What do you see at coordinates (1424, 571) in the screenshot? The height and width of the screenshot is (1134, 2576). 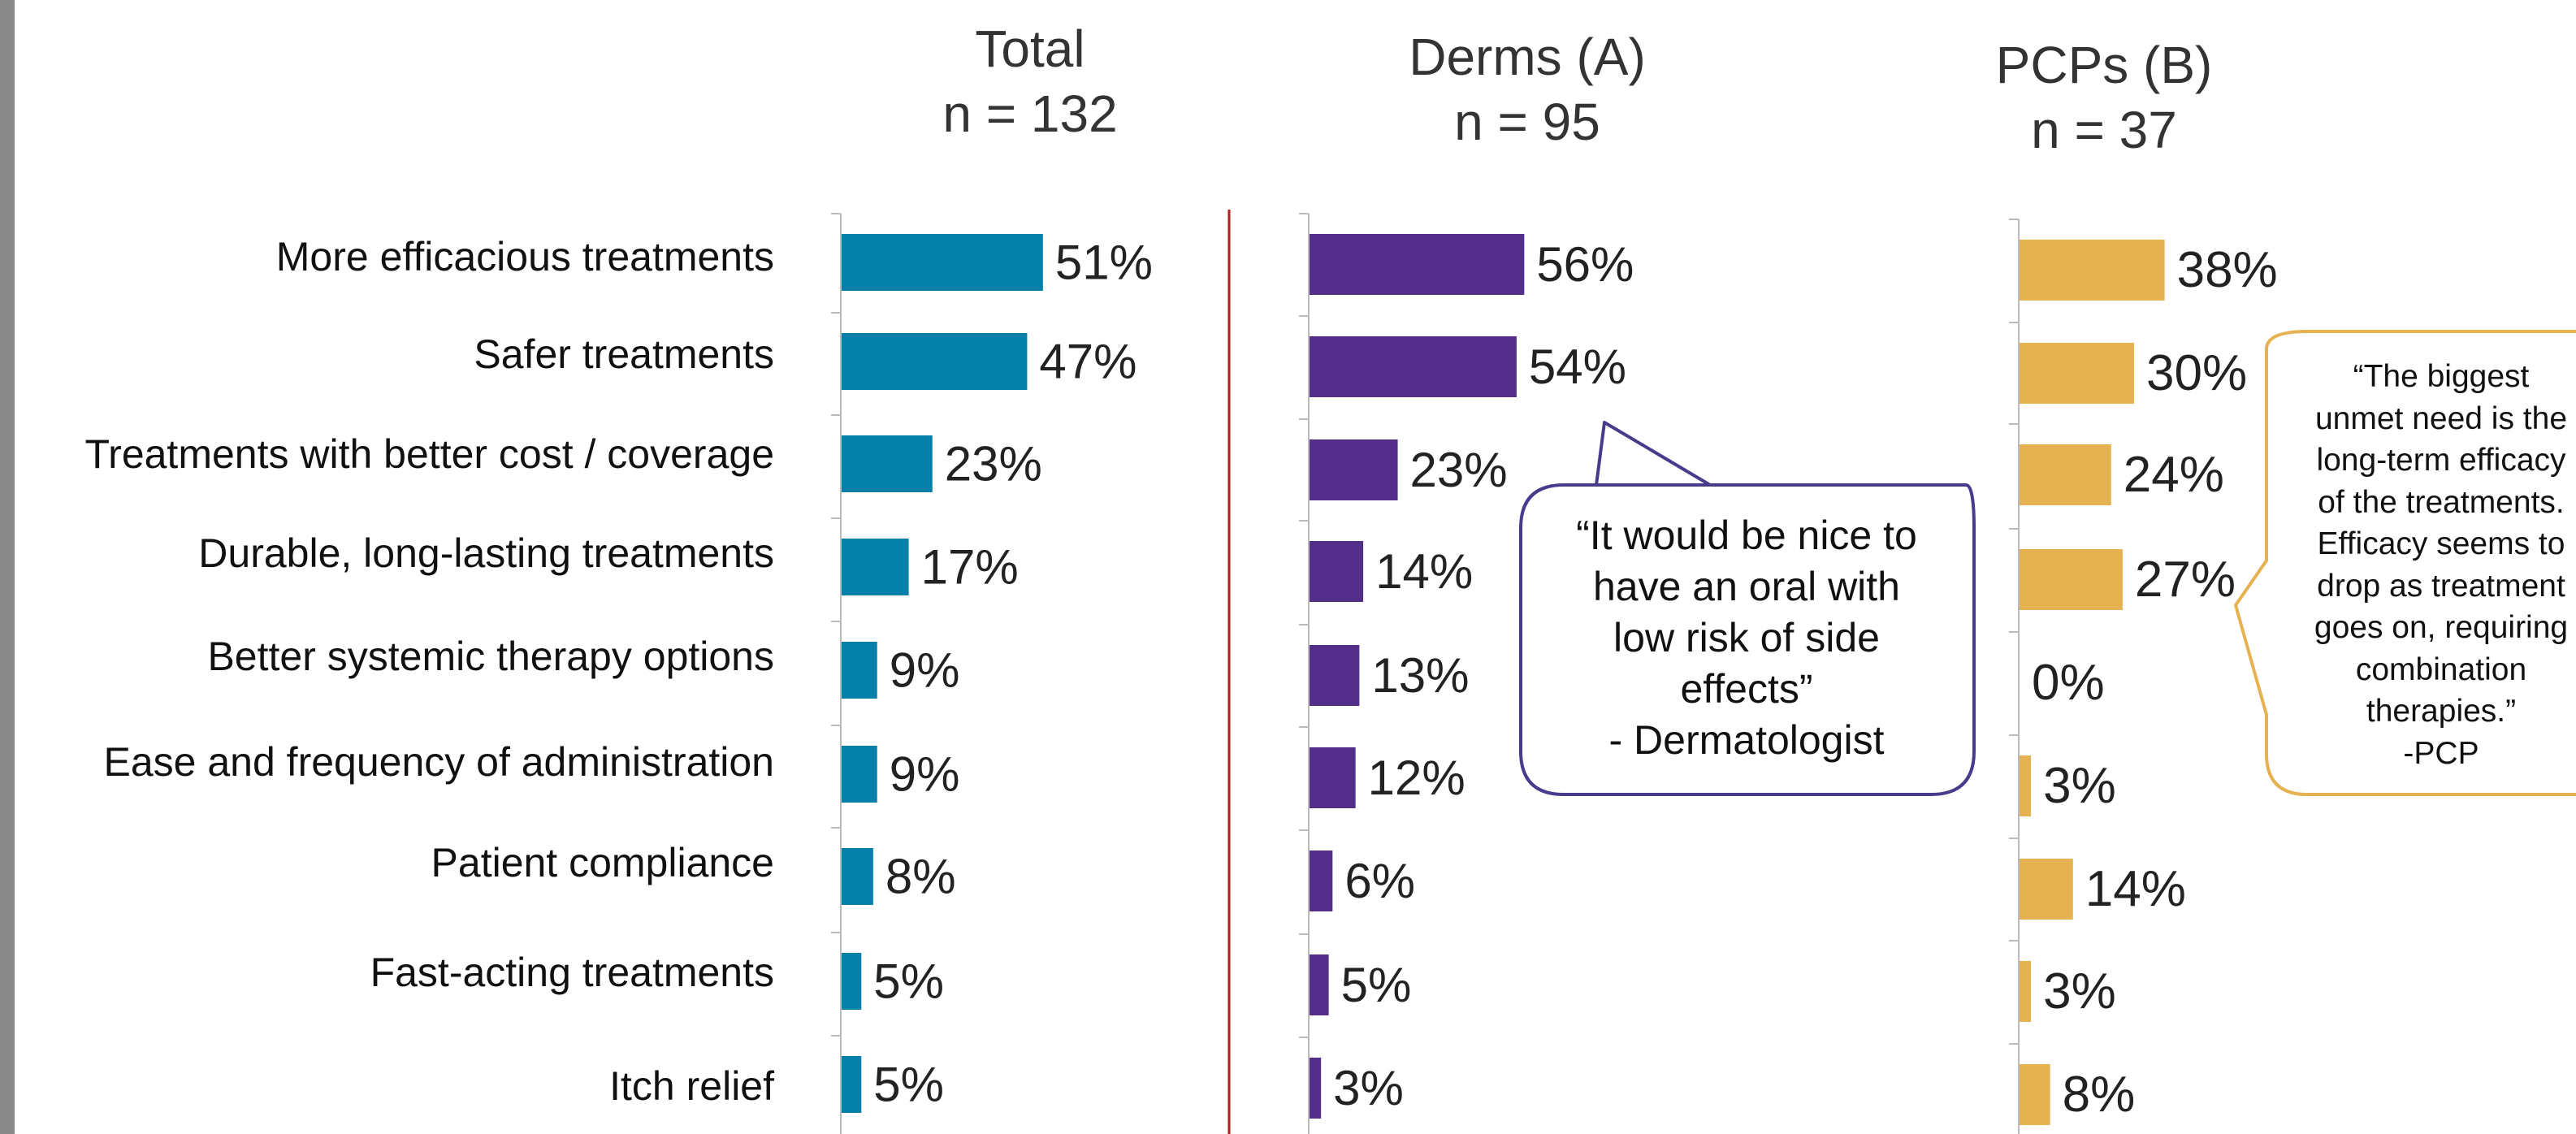 I see `data-label-derms: 14%` at bounding box center [1424, 571].